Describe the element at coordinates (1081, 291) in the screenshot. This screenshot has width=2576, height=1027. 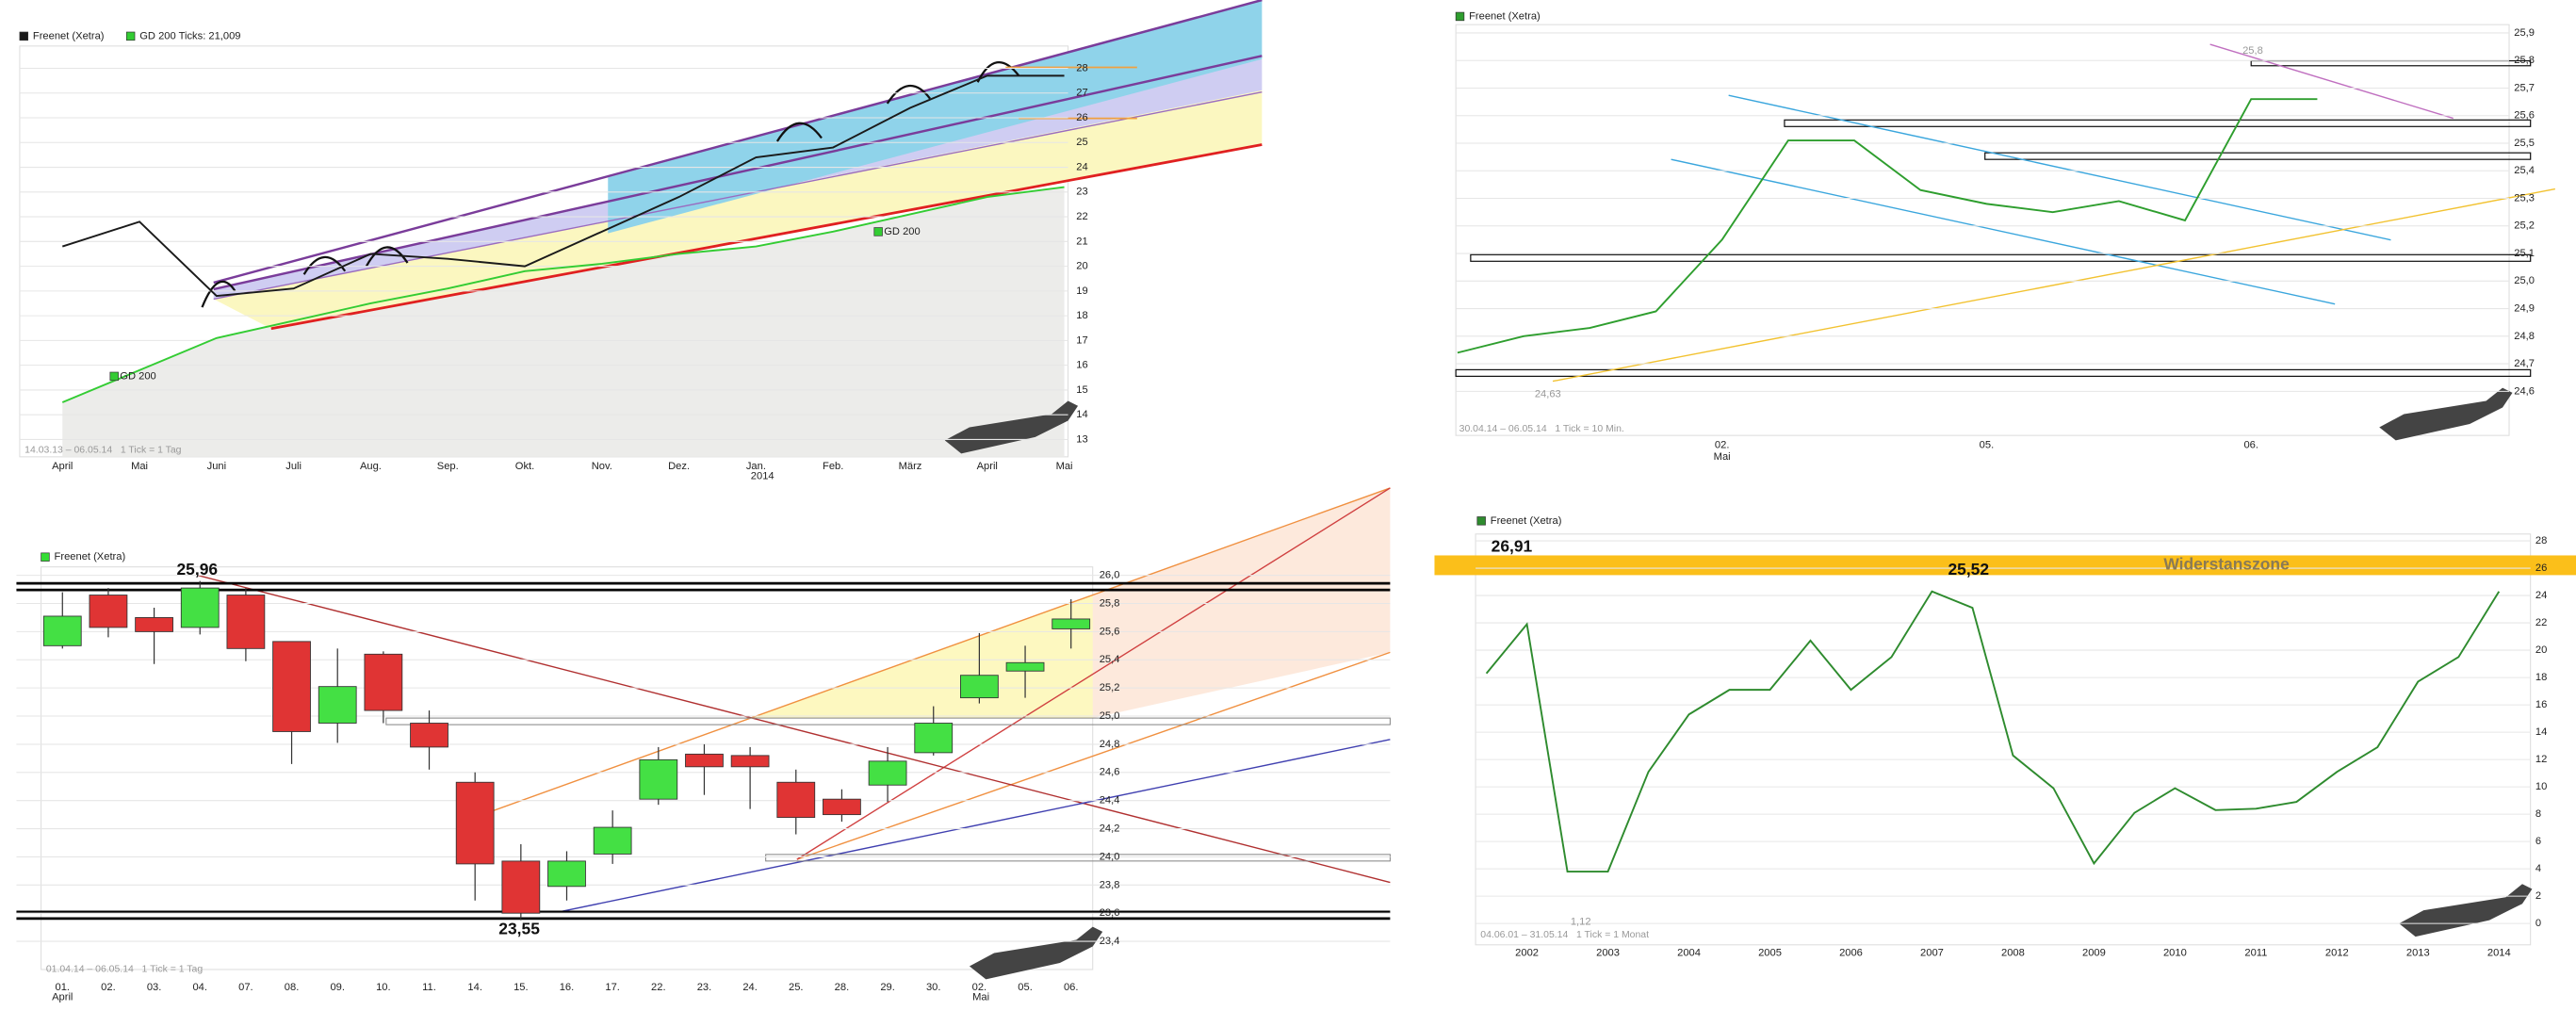
I see `y-tick-label: 19` at that location.